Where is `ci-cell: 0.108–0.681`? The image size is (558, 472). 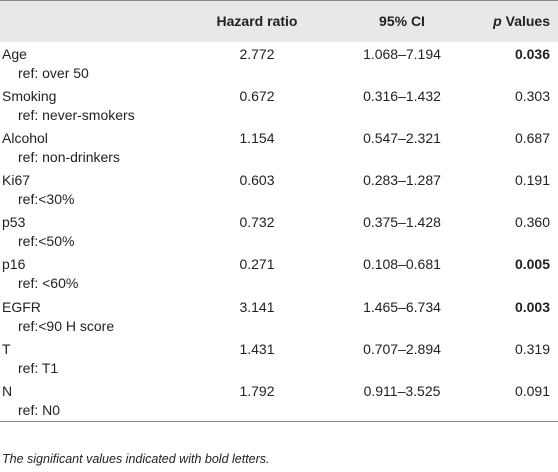 ci-cell: 0.108–0.681 is located at coordinates (402, 273).